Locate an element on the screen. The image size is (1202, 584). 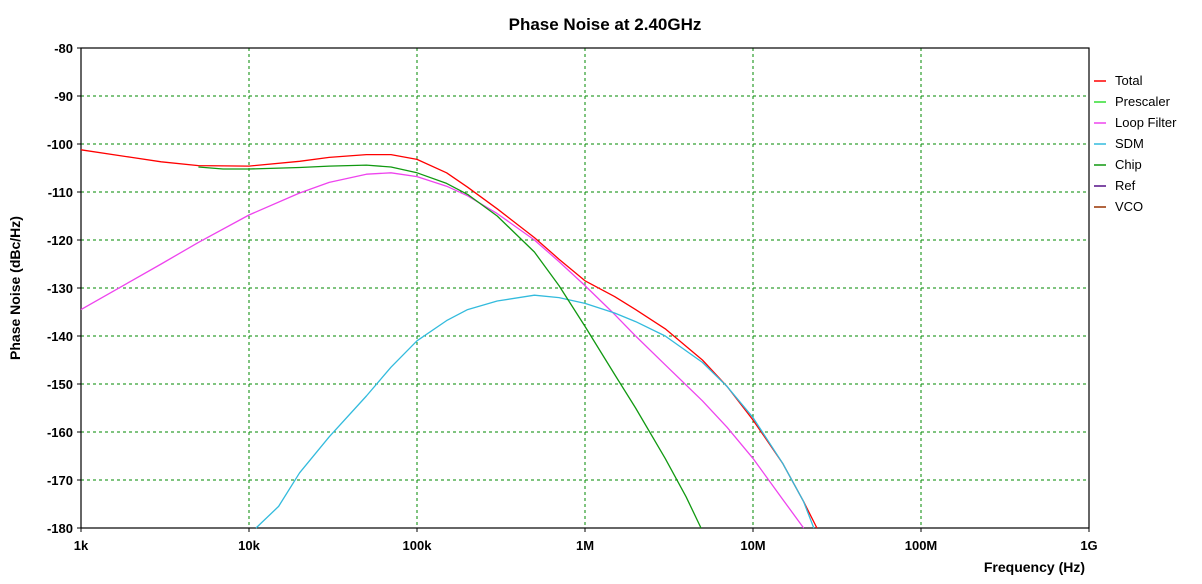
x-tick-label: 10k is located at coordinates (249, 545).